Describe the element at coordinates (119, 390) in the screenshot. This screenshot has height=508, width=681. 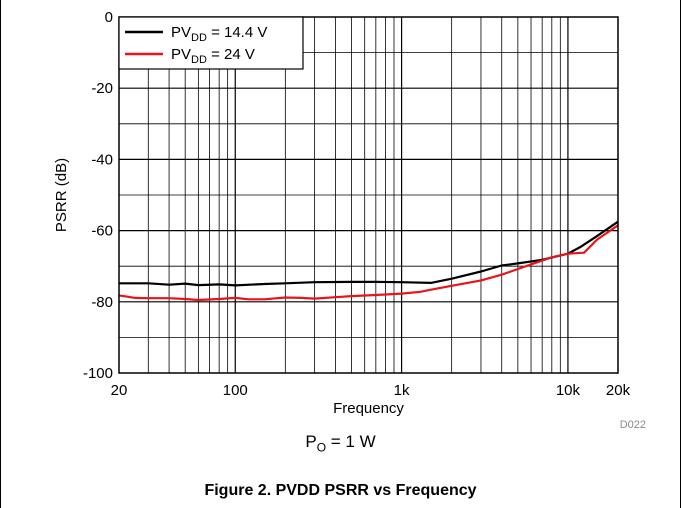
I see `x-tick-label: 20` at that location.